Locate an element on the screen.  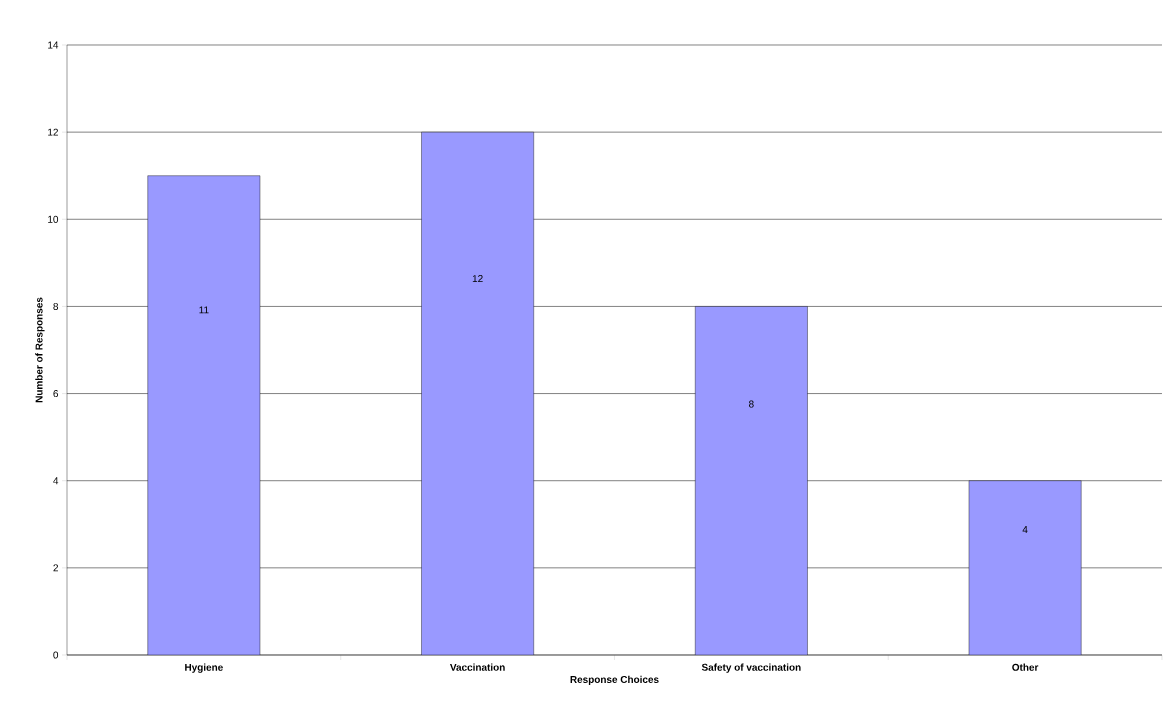
data-label: 4 is located at coordinates (1025, 529).